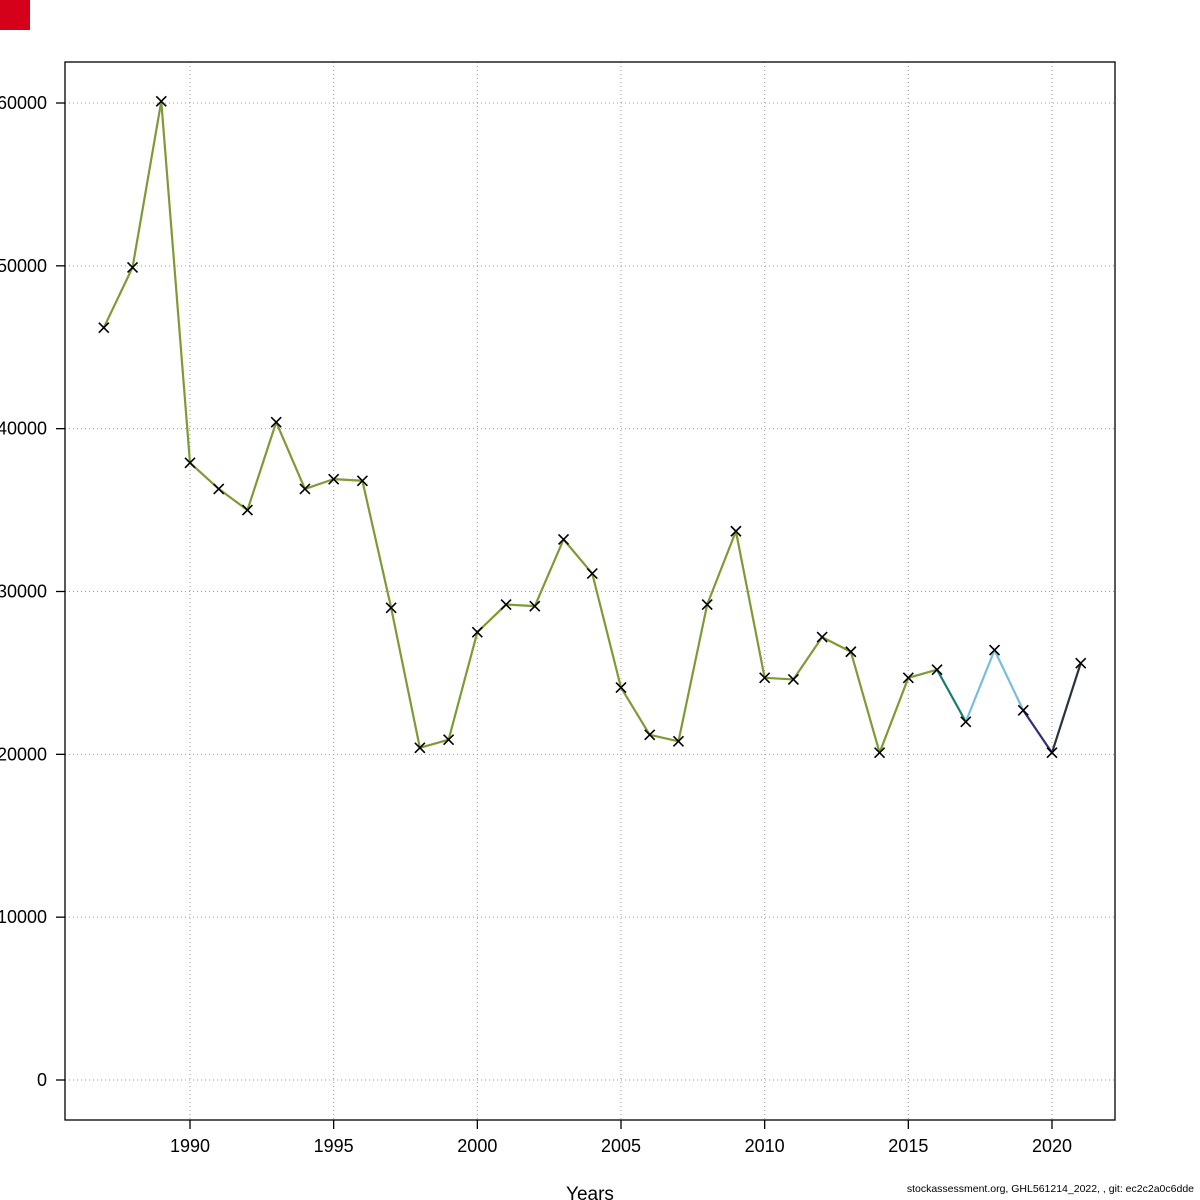 Image resolution: width=1200 pixels, height=1200 pixels. Describe the element at coordinates (23, 592) in the screenshot. I see `svg-text: 30000` at that location.